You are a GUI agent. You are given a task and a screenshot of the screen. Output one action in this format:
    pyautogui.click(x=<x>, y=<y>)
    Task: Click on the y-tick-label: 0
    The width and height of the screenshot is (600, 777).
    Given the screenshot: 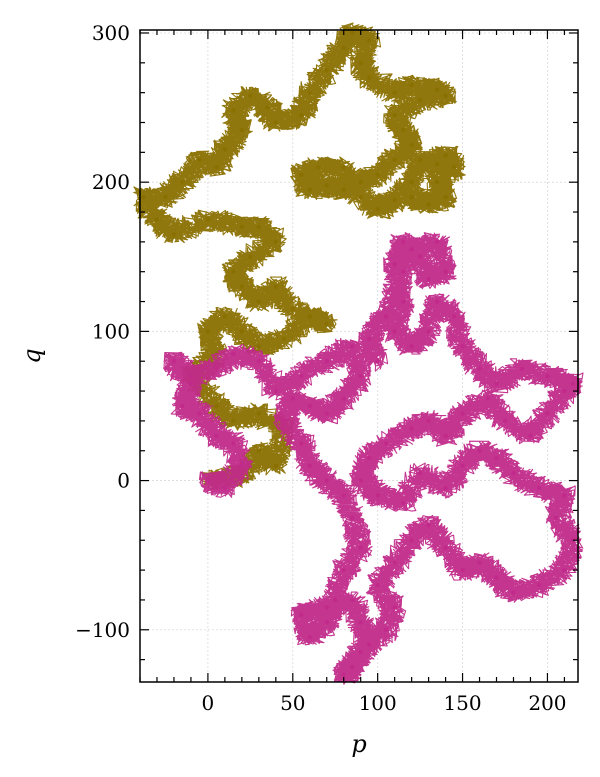 What is the action you would take?
    pyautogui.click(x=123, y=481)
    